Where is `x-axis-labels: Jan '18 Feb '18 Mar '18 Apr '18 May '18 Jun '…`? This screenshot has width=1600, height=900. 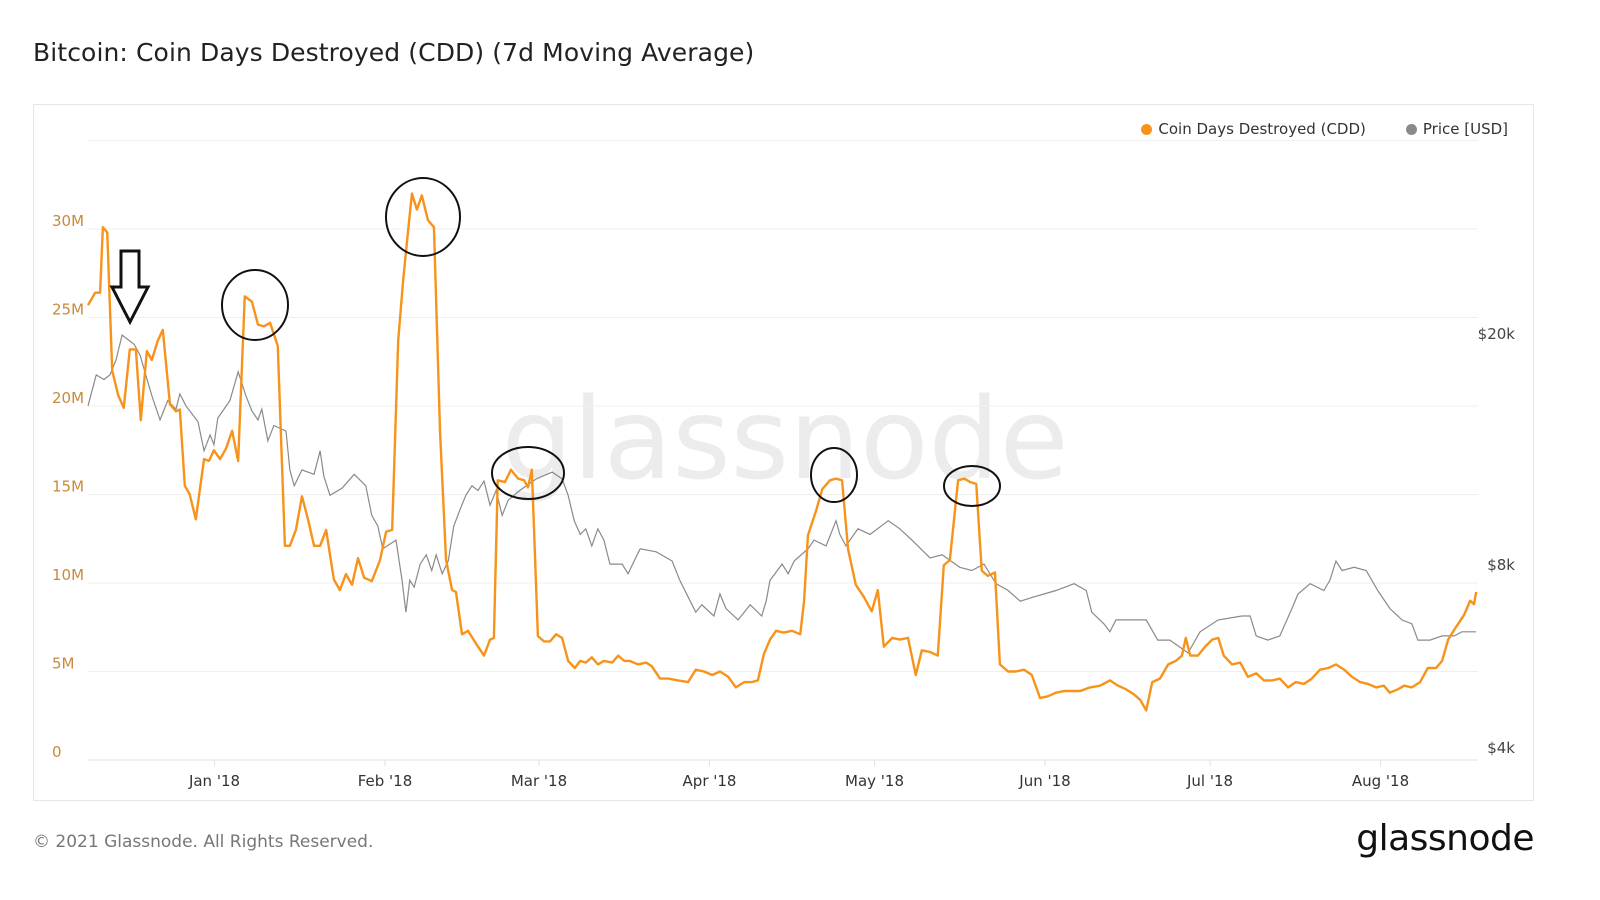
x-axis-labels: Jan '18 Feb '18 Mar '18 Apr '18 May '18 Jun '… is located at coordinates (798, 775).